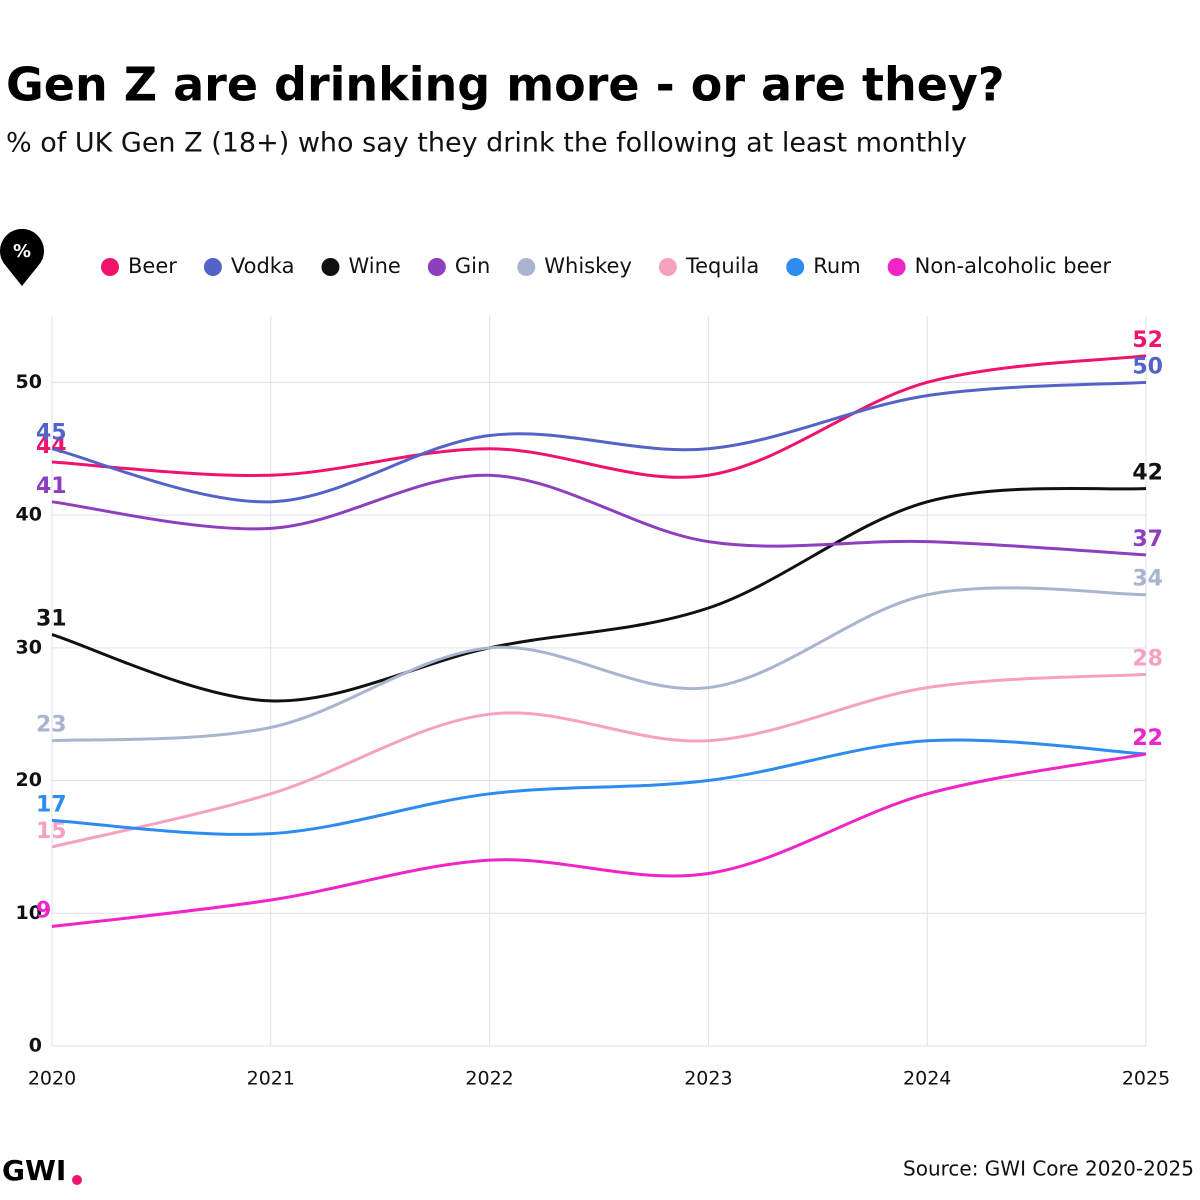 This screenshot has height=1200, width=1200. Describe the element at coordinates (51, 804) in the screenshot. I see `data-label: 17` at that location.